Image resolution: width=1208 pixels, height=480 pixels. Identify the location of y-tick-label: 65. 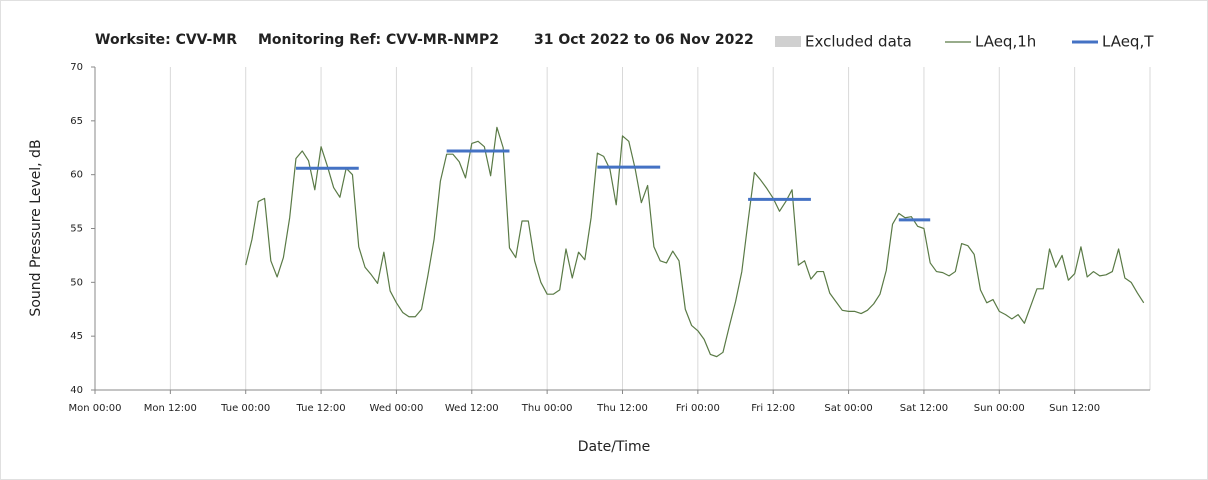
(76, 121).